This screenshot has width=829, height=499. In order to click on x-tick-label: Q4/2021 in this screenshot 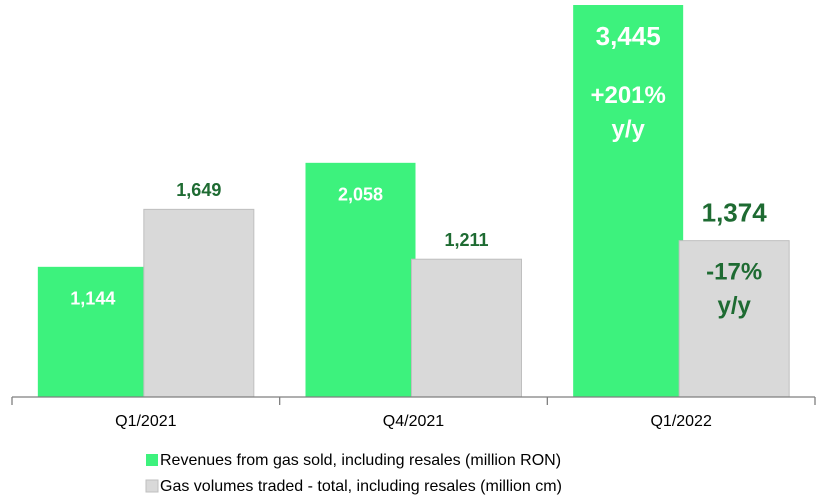, I will do `click(413, 421)`.